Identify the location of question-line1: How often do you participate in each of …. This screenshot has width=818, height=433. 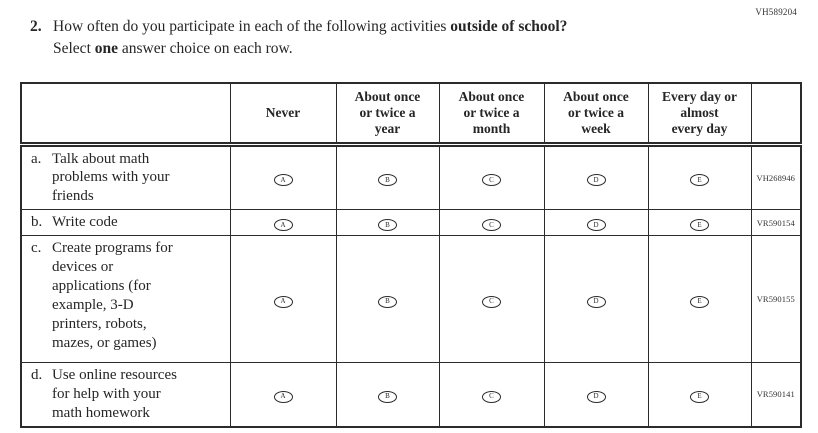
(310, 26).